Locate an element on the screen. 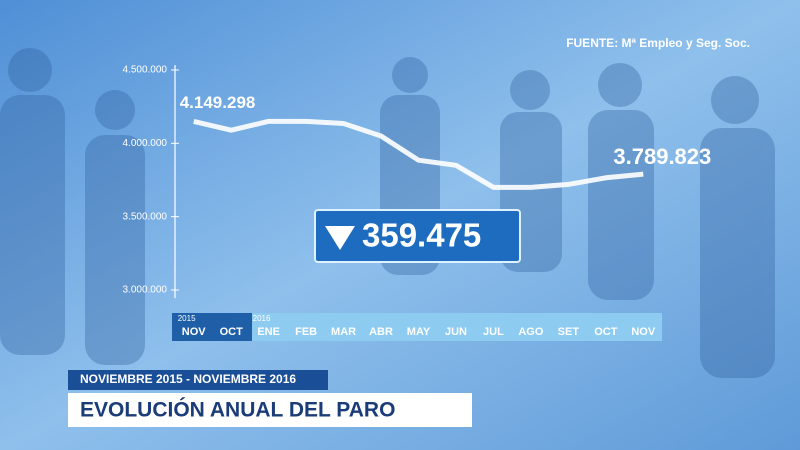 The image size is (800, 450). year-label: 2016 is located at coordinates (262, 318).